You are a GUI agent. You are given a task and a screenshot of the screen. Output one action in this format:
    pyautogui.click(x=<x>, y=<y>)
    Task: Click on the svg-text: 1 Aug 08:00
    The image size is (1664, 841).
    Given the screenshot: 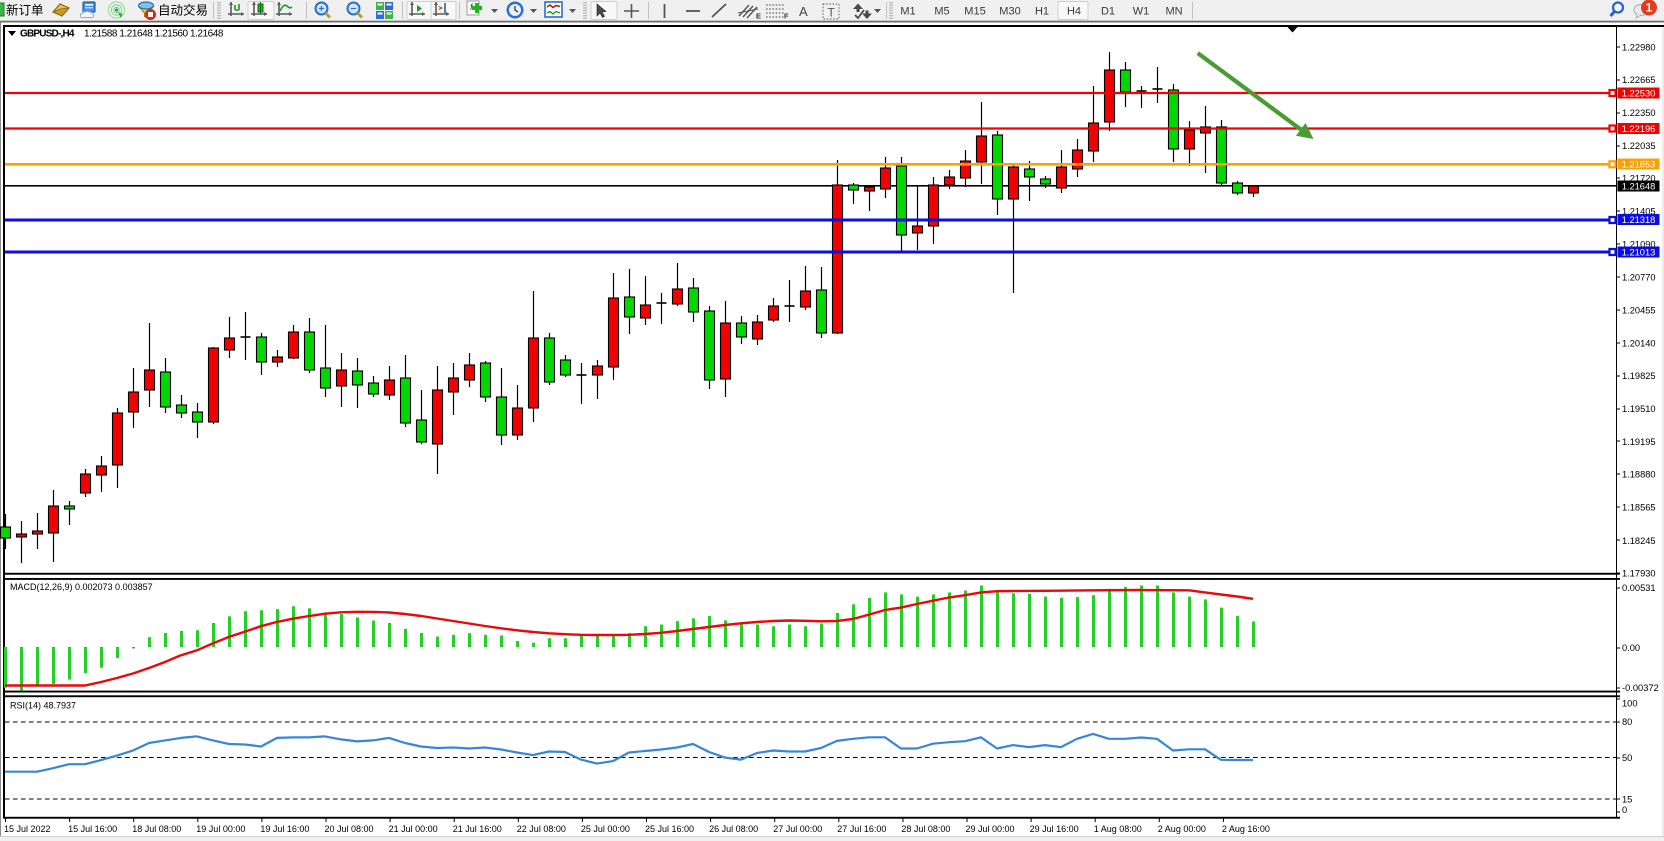 What is the action you would take?
    pyautogui.click(x=1118, y=829)
    